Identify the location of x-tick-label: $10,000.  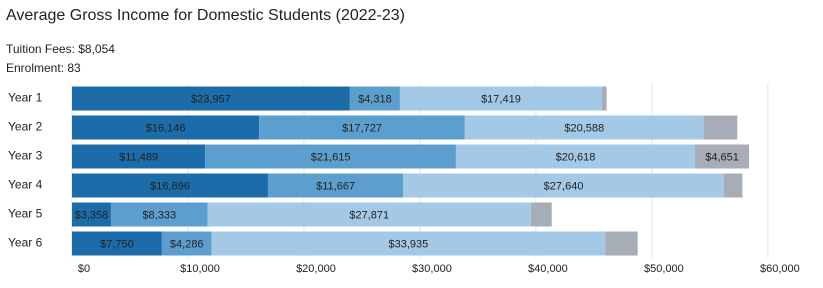
(200, 269).